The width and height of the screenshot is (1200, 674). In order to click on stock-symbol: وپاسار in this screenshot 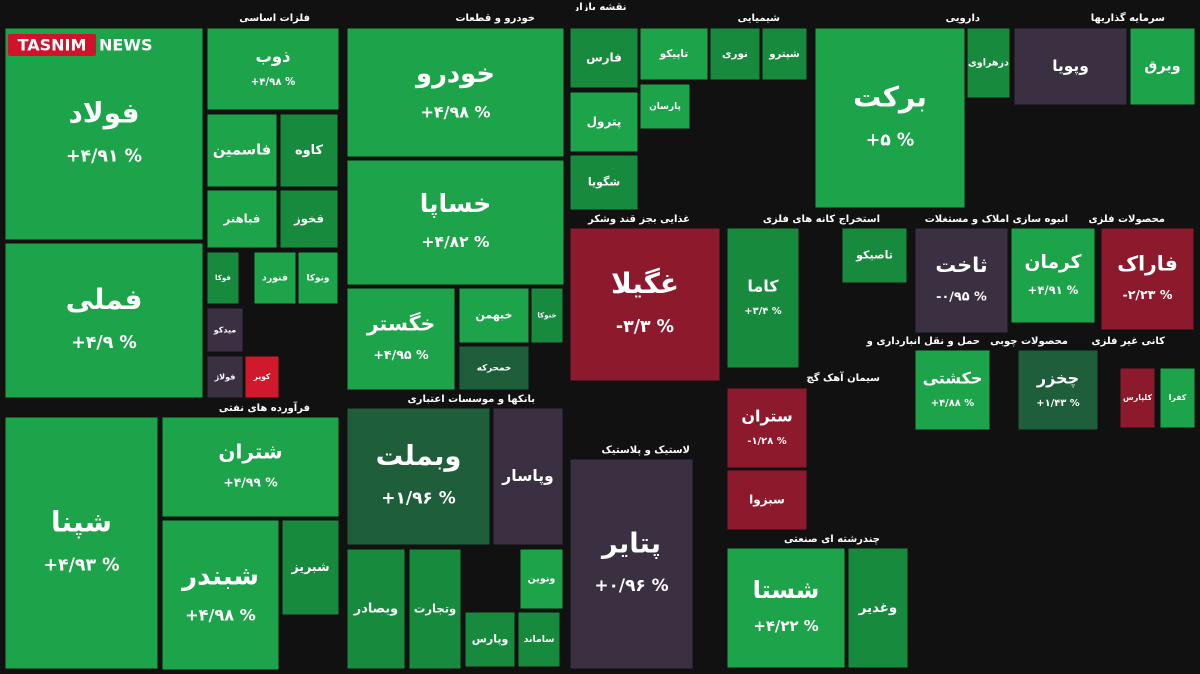, I will do `click(527, 476)`.